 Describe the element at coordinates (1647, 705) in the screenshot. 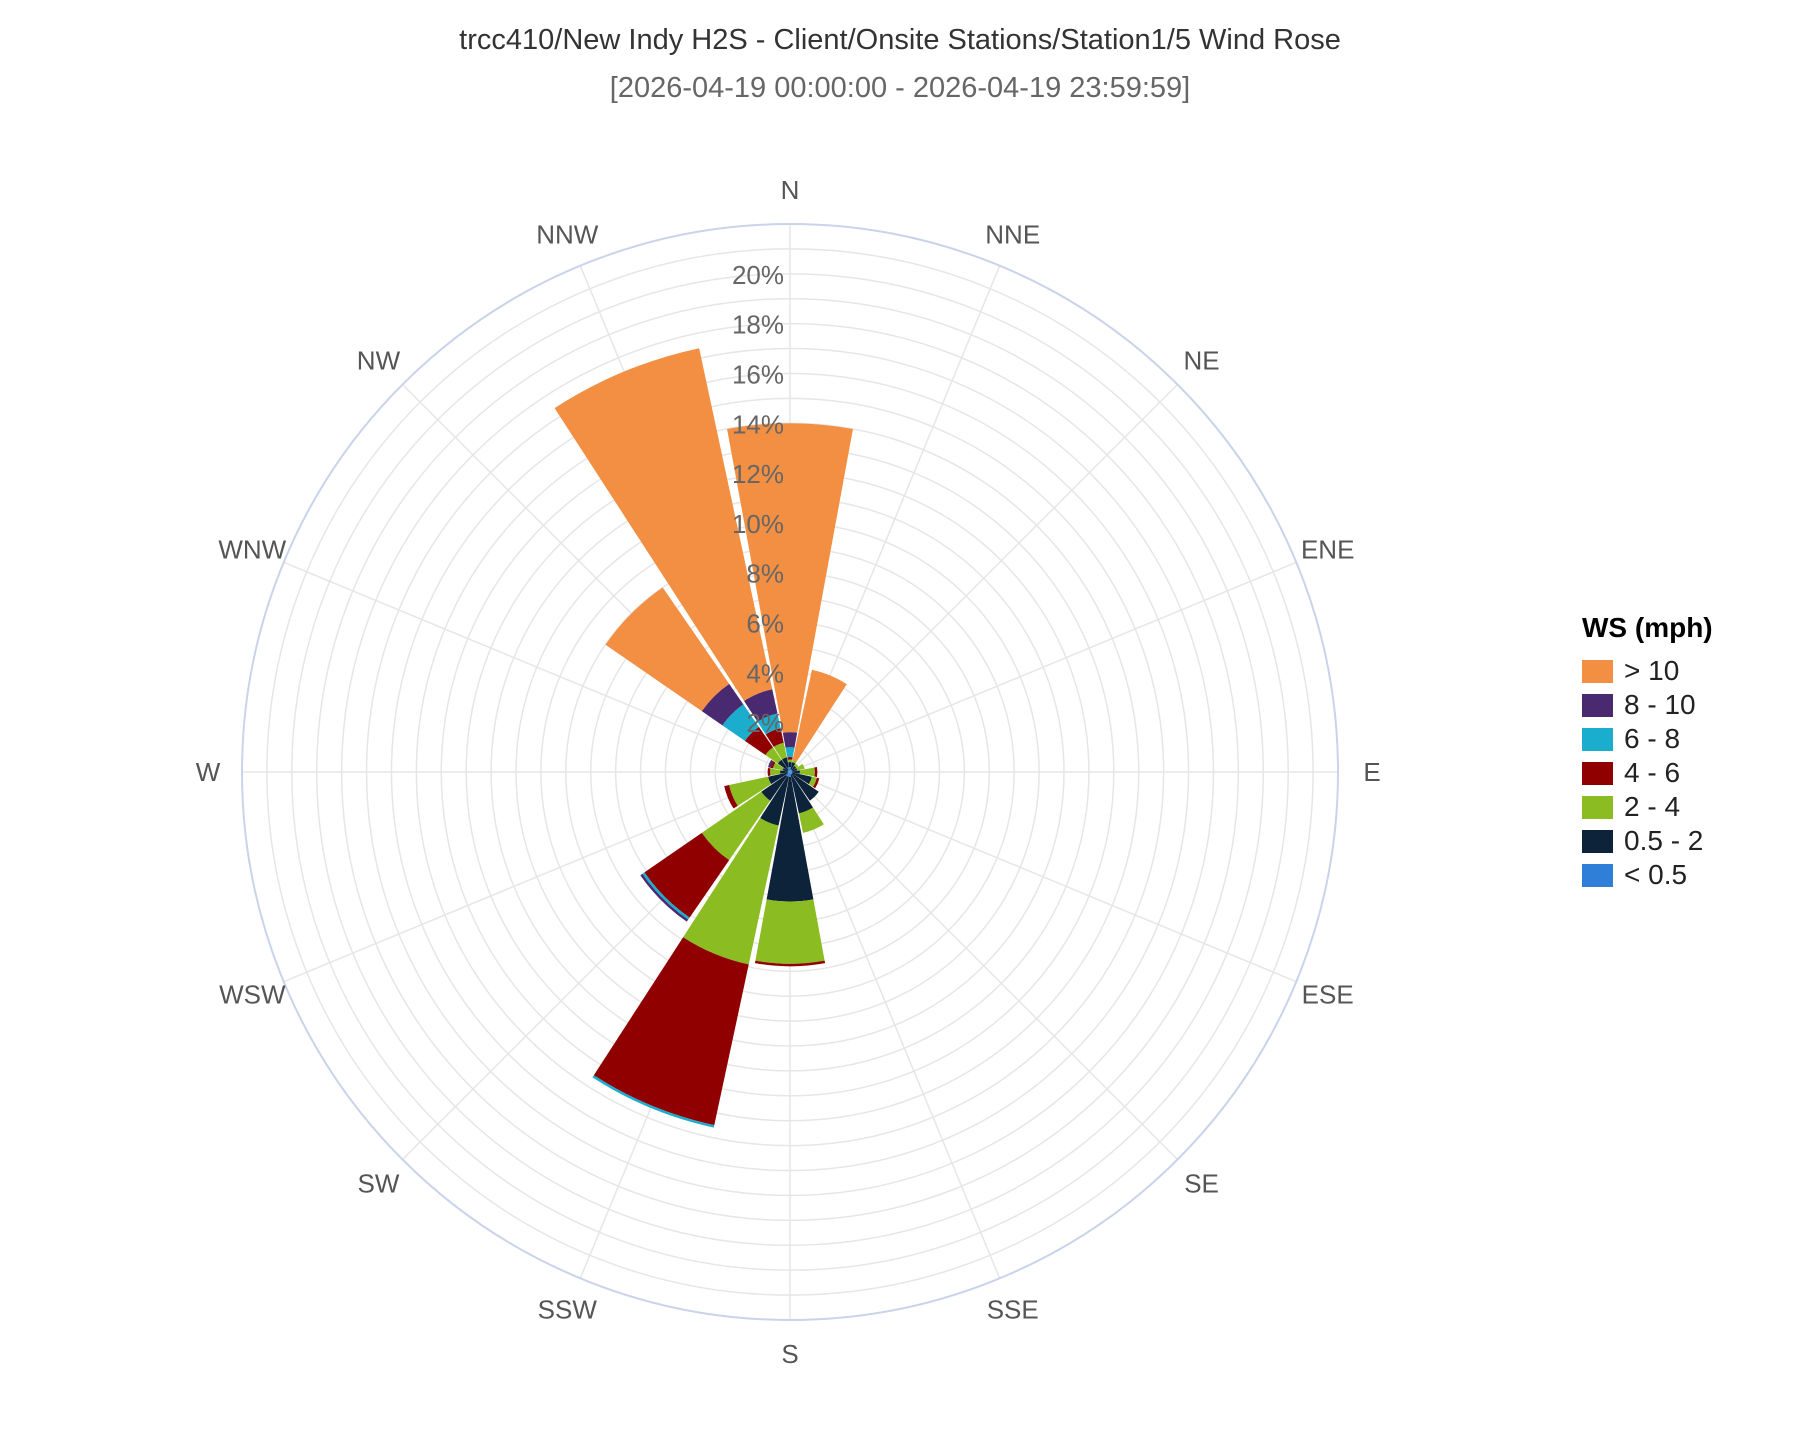

I see `legend-item-8-10: 8 - 10` at that location.